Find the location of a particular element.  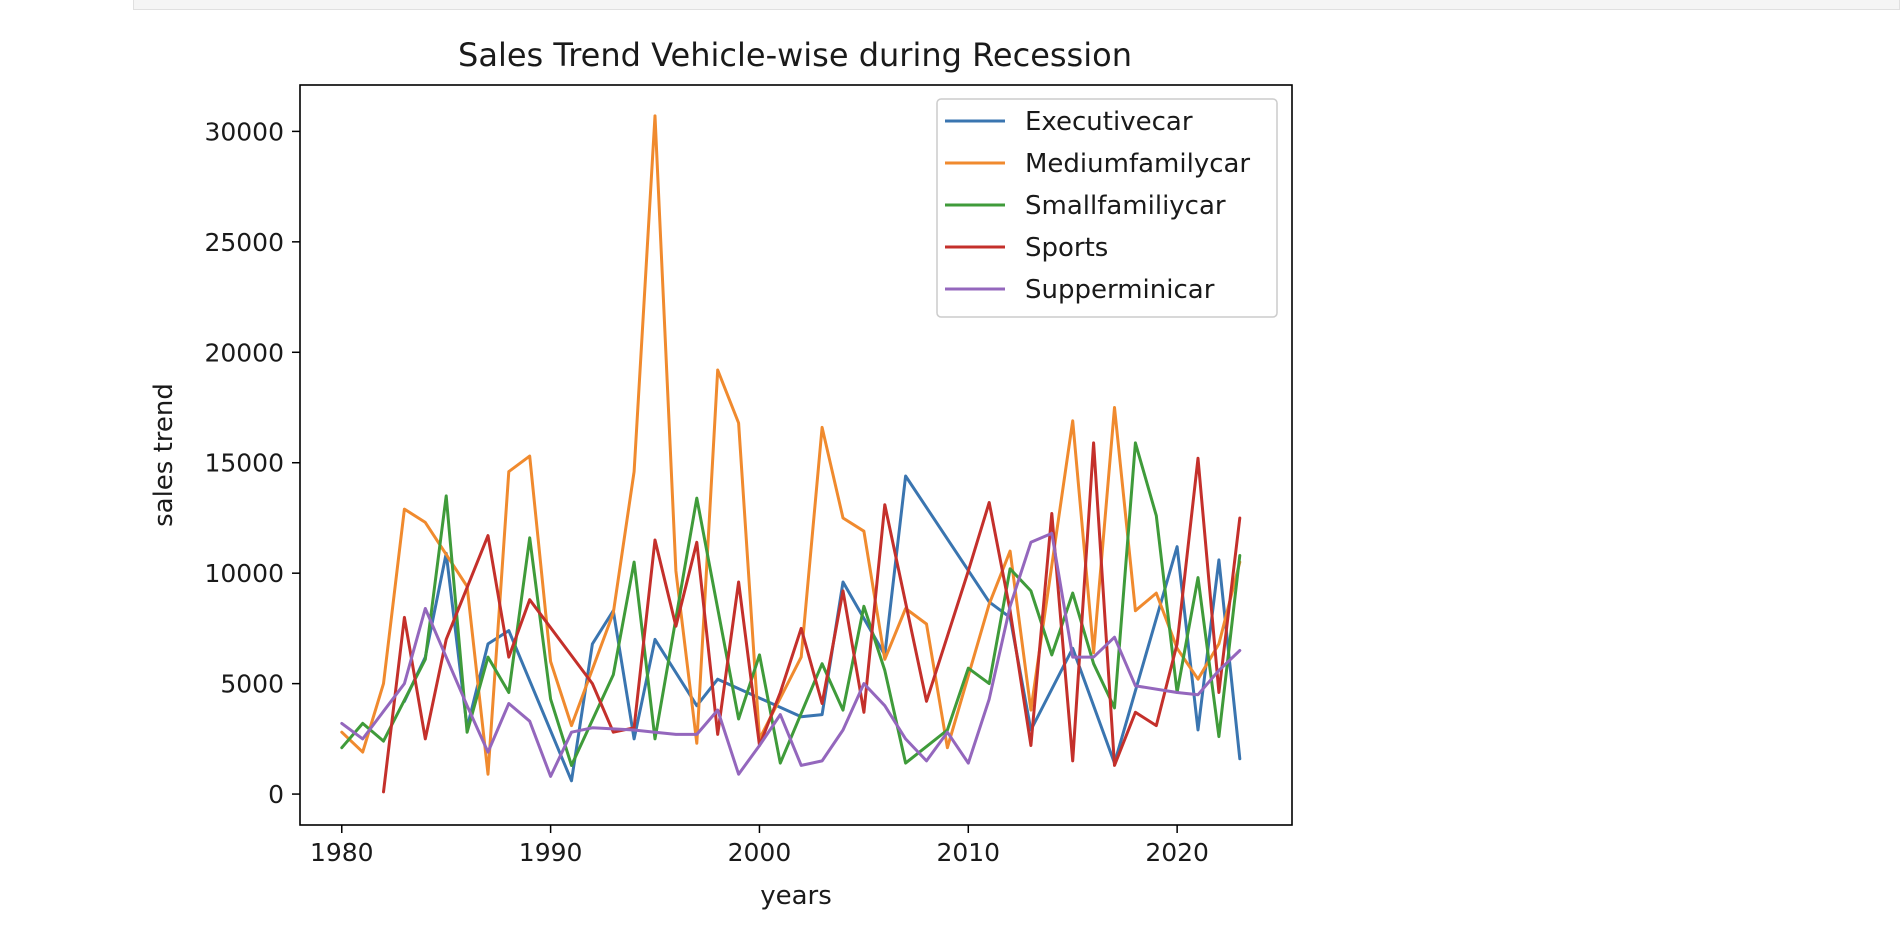

y-axis-label: sales trend is located at coordinates (164, 455).